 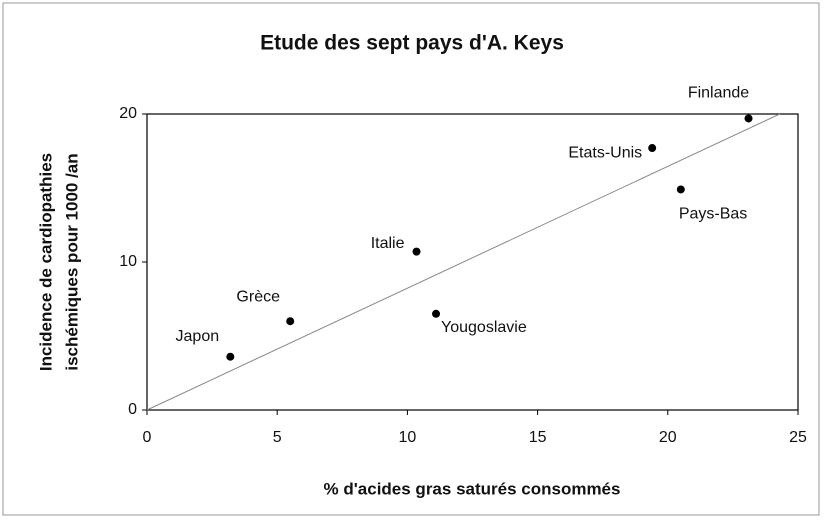 I want to click on y-tick-label: 0, so click(x=132, y=409).